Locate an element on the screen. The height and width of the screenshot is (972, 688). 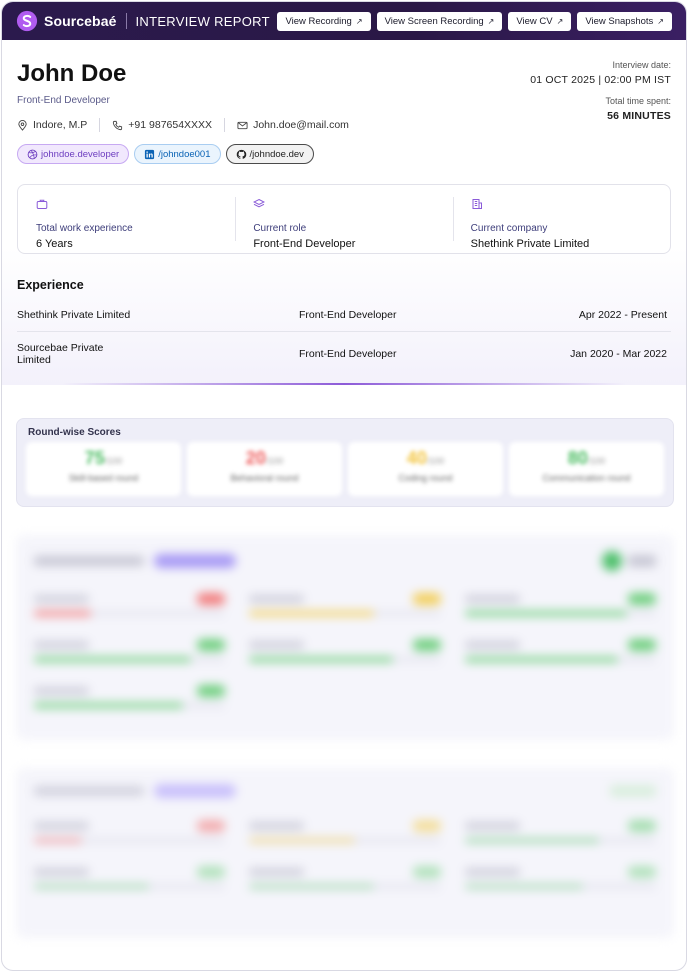
candidate-name: John Doe is located at coordinates (72, 73).